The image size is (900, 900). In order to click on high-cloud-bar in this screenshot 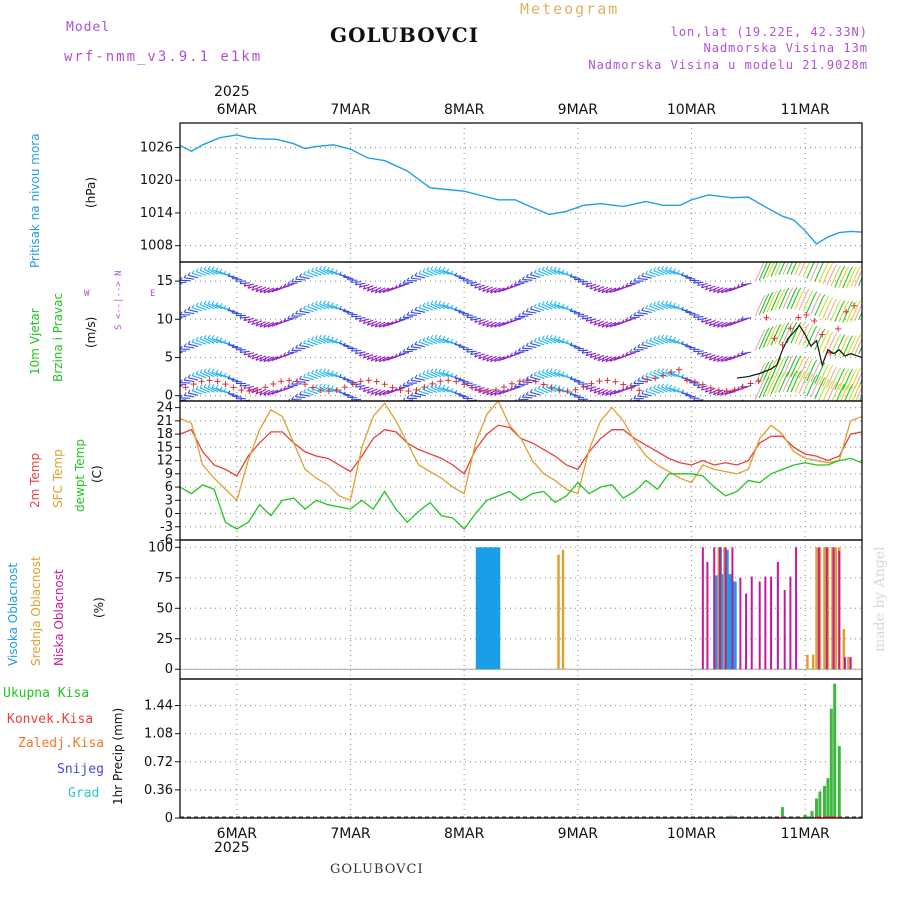, I will do `click(491, 608)`.